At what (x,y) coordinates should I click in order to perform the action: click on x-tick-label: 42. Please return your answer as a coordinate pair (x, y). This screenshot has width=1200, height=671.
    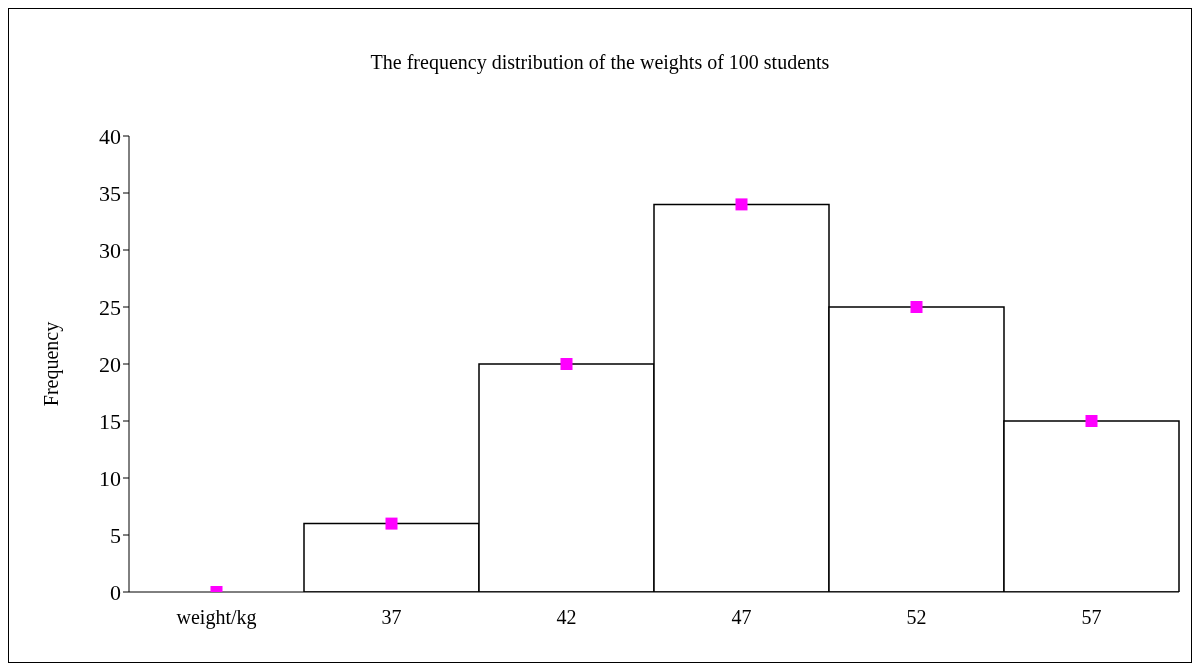
    Looking at the image, I should click on (566, 617).